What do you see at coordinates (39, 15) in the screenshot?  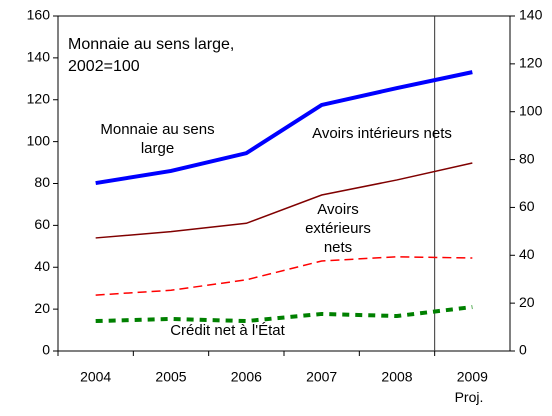 I see `y-tick-label: 160` at bounding box center [39, 15].